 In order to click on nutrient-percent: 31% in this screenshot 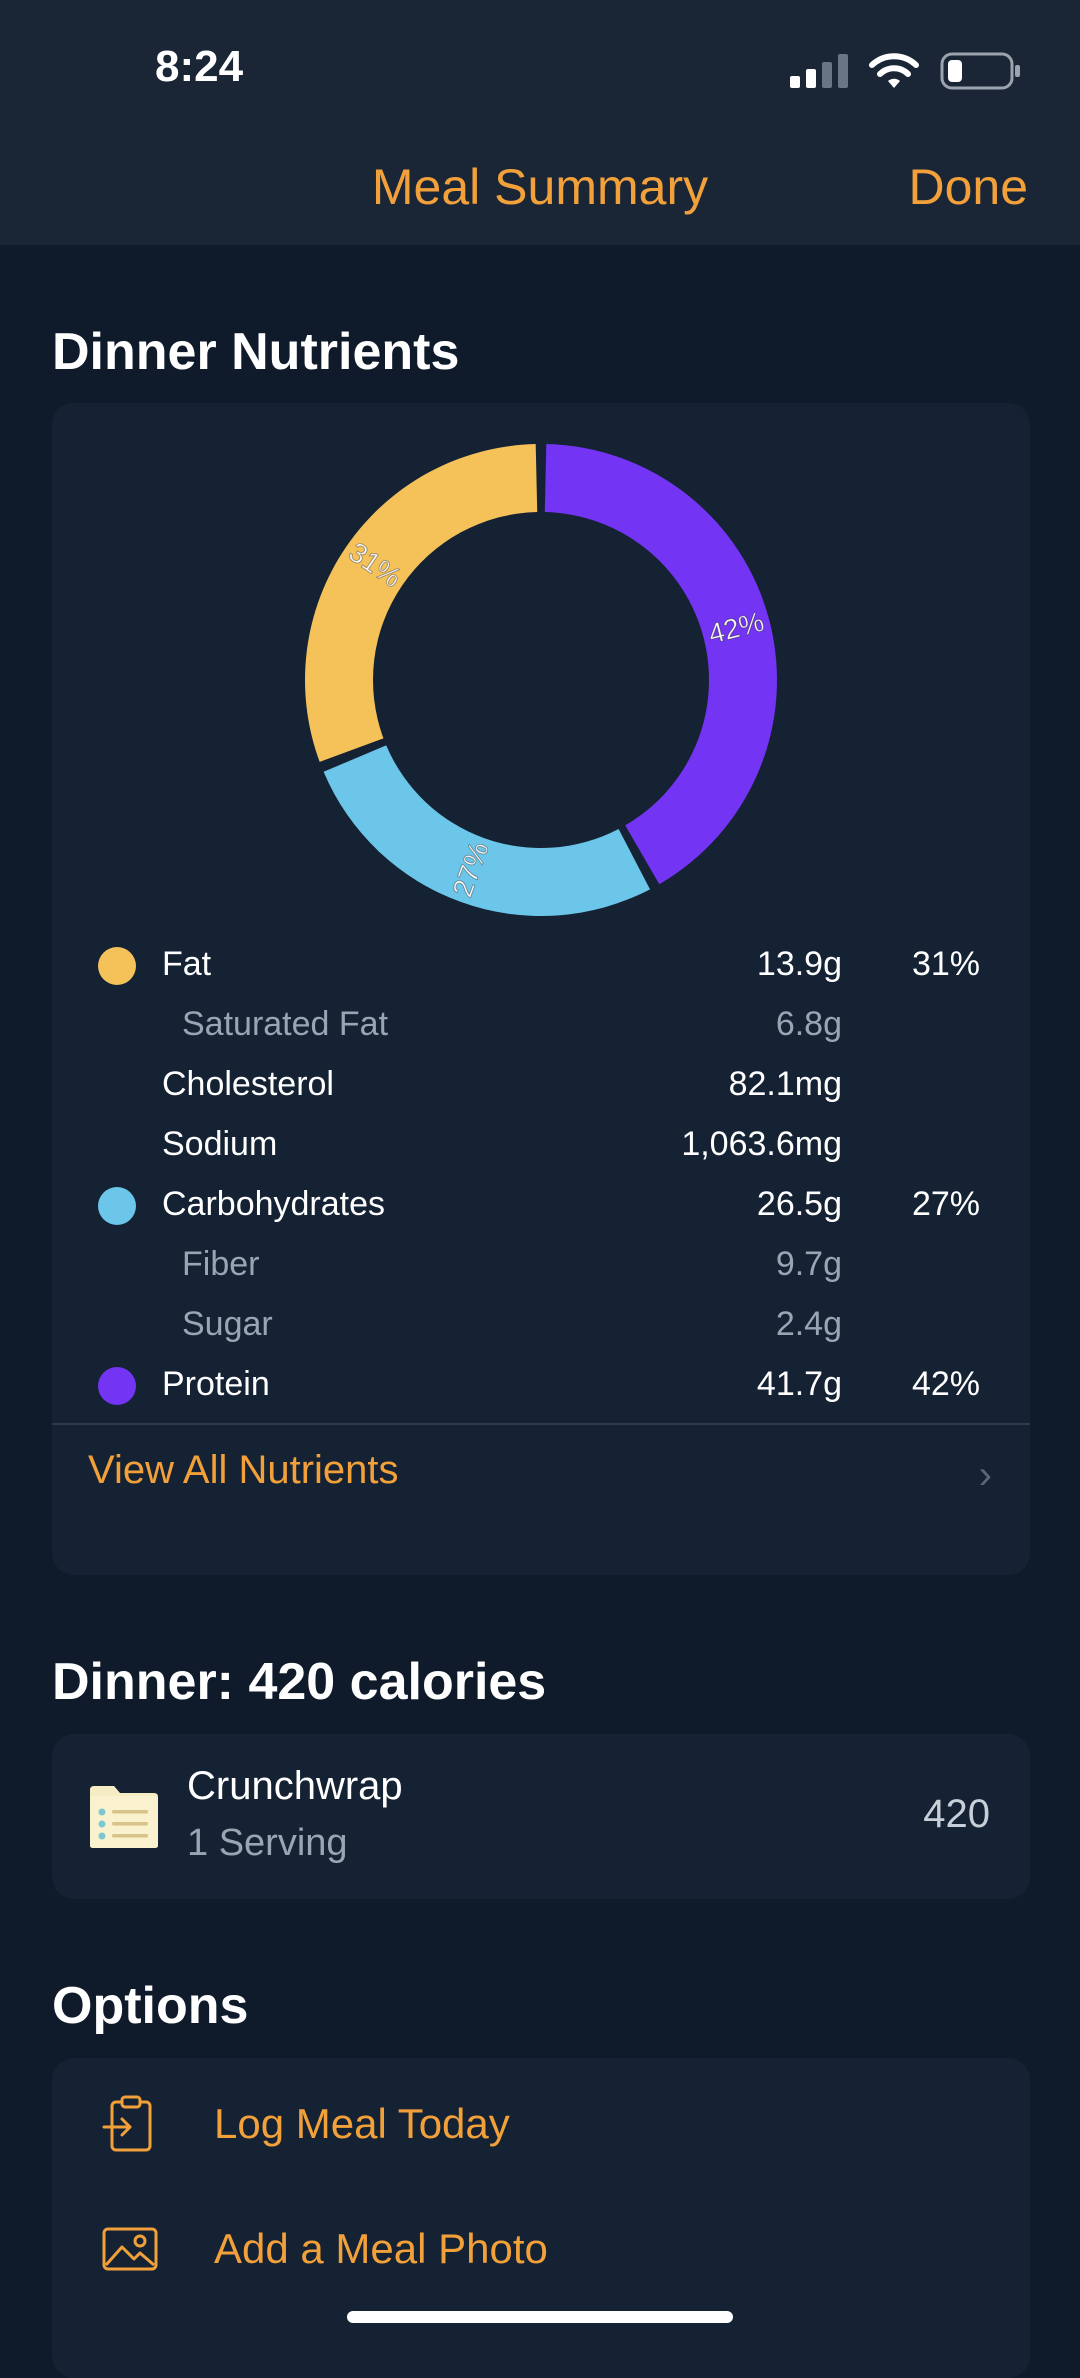, I will do `click(945, 964)`.